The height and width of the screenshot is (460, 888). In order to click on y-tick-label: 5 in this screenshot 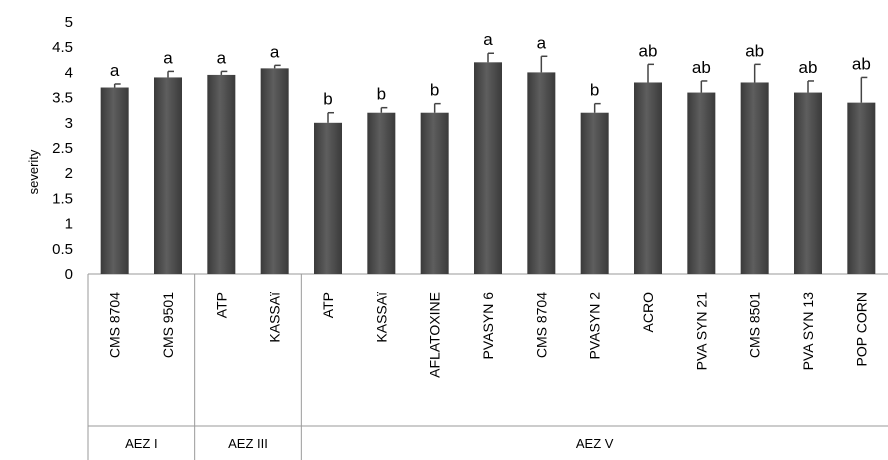, I will do `click(69, 22)`.